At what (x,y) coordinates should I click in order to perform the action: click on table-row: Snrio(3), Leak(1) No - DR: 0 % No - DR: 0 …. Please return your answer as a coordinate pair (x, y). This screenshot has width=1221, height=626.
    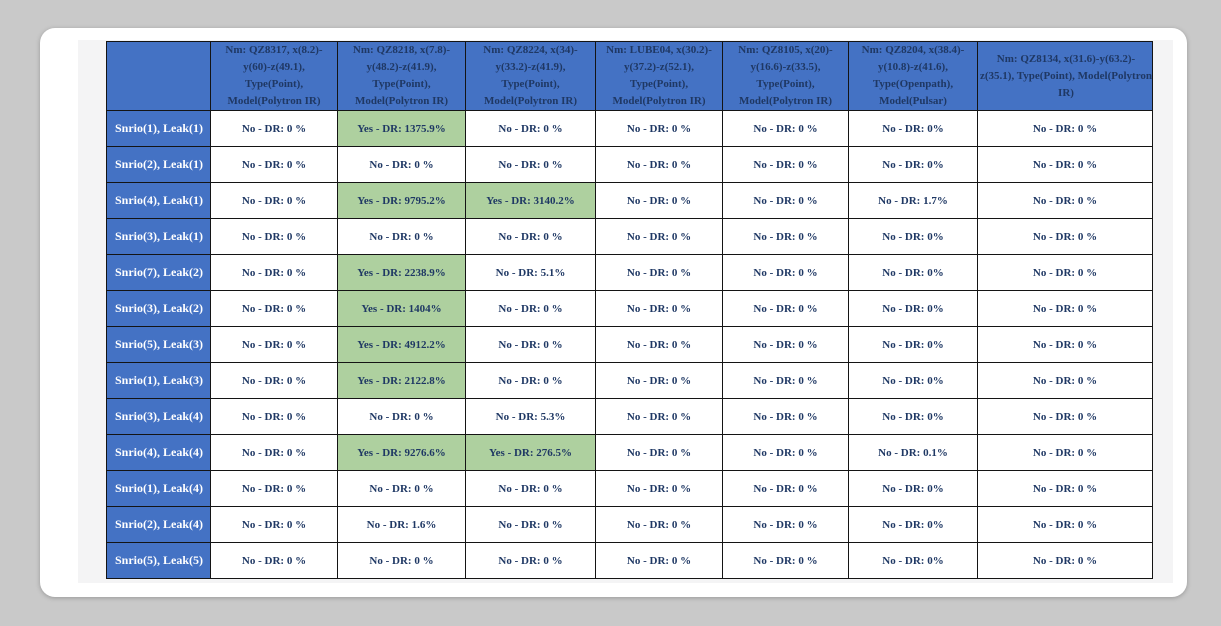
    Looking at the image, I should click on (629, 237).